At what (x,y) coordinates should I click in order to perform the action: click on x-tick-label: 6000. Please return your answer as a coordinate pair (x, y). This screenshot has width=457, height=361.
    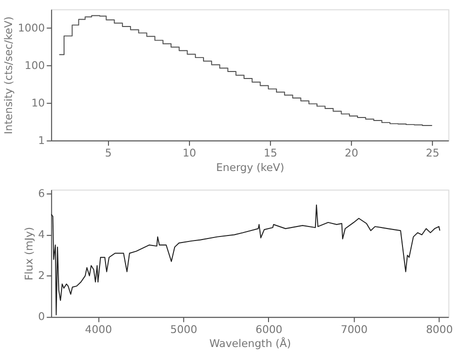
    Looking at the image, I should click on (269, 330).